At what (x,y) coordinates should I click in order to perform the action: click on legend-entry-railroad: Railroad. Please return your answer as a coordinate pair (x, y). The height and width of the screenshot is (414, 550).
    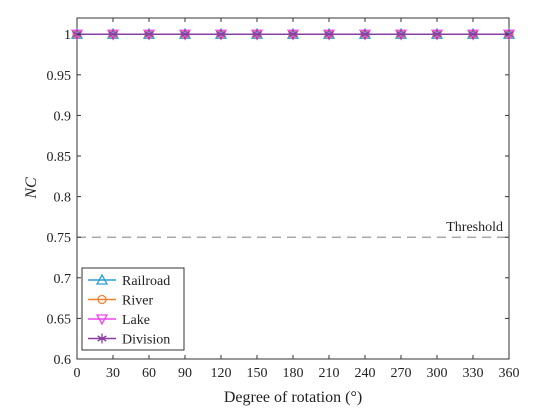
    Looking at the image, I should click on (129, 281).